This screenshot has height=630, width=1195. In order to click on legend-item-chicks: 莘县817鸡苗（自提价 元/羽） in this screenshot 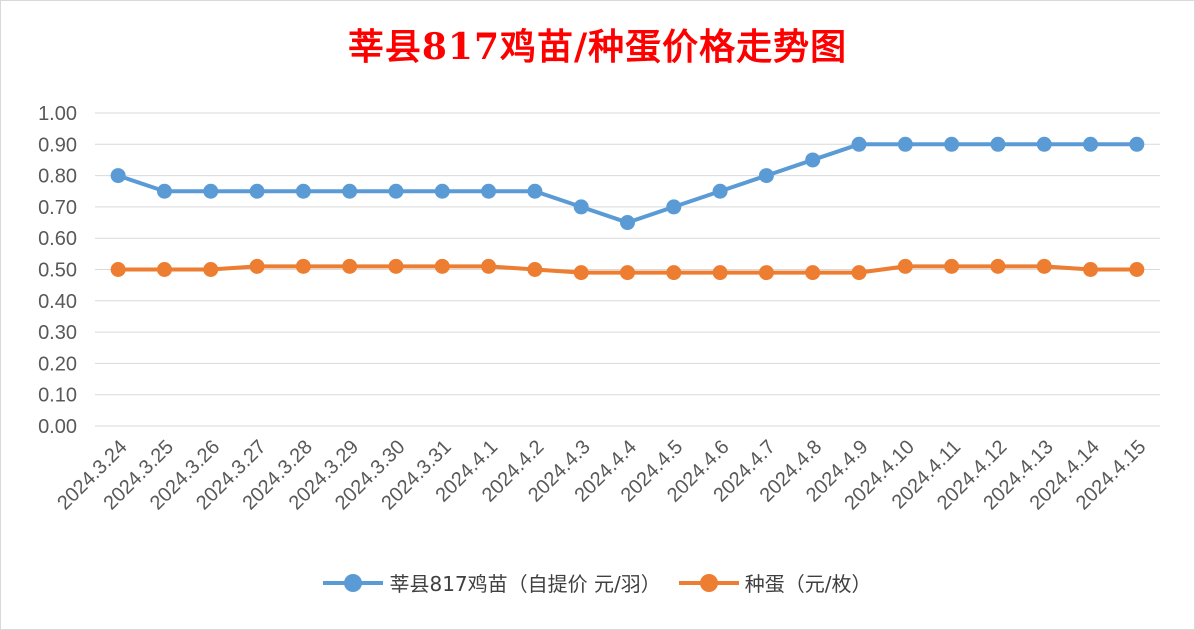, I will do `click(492, 582)`.